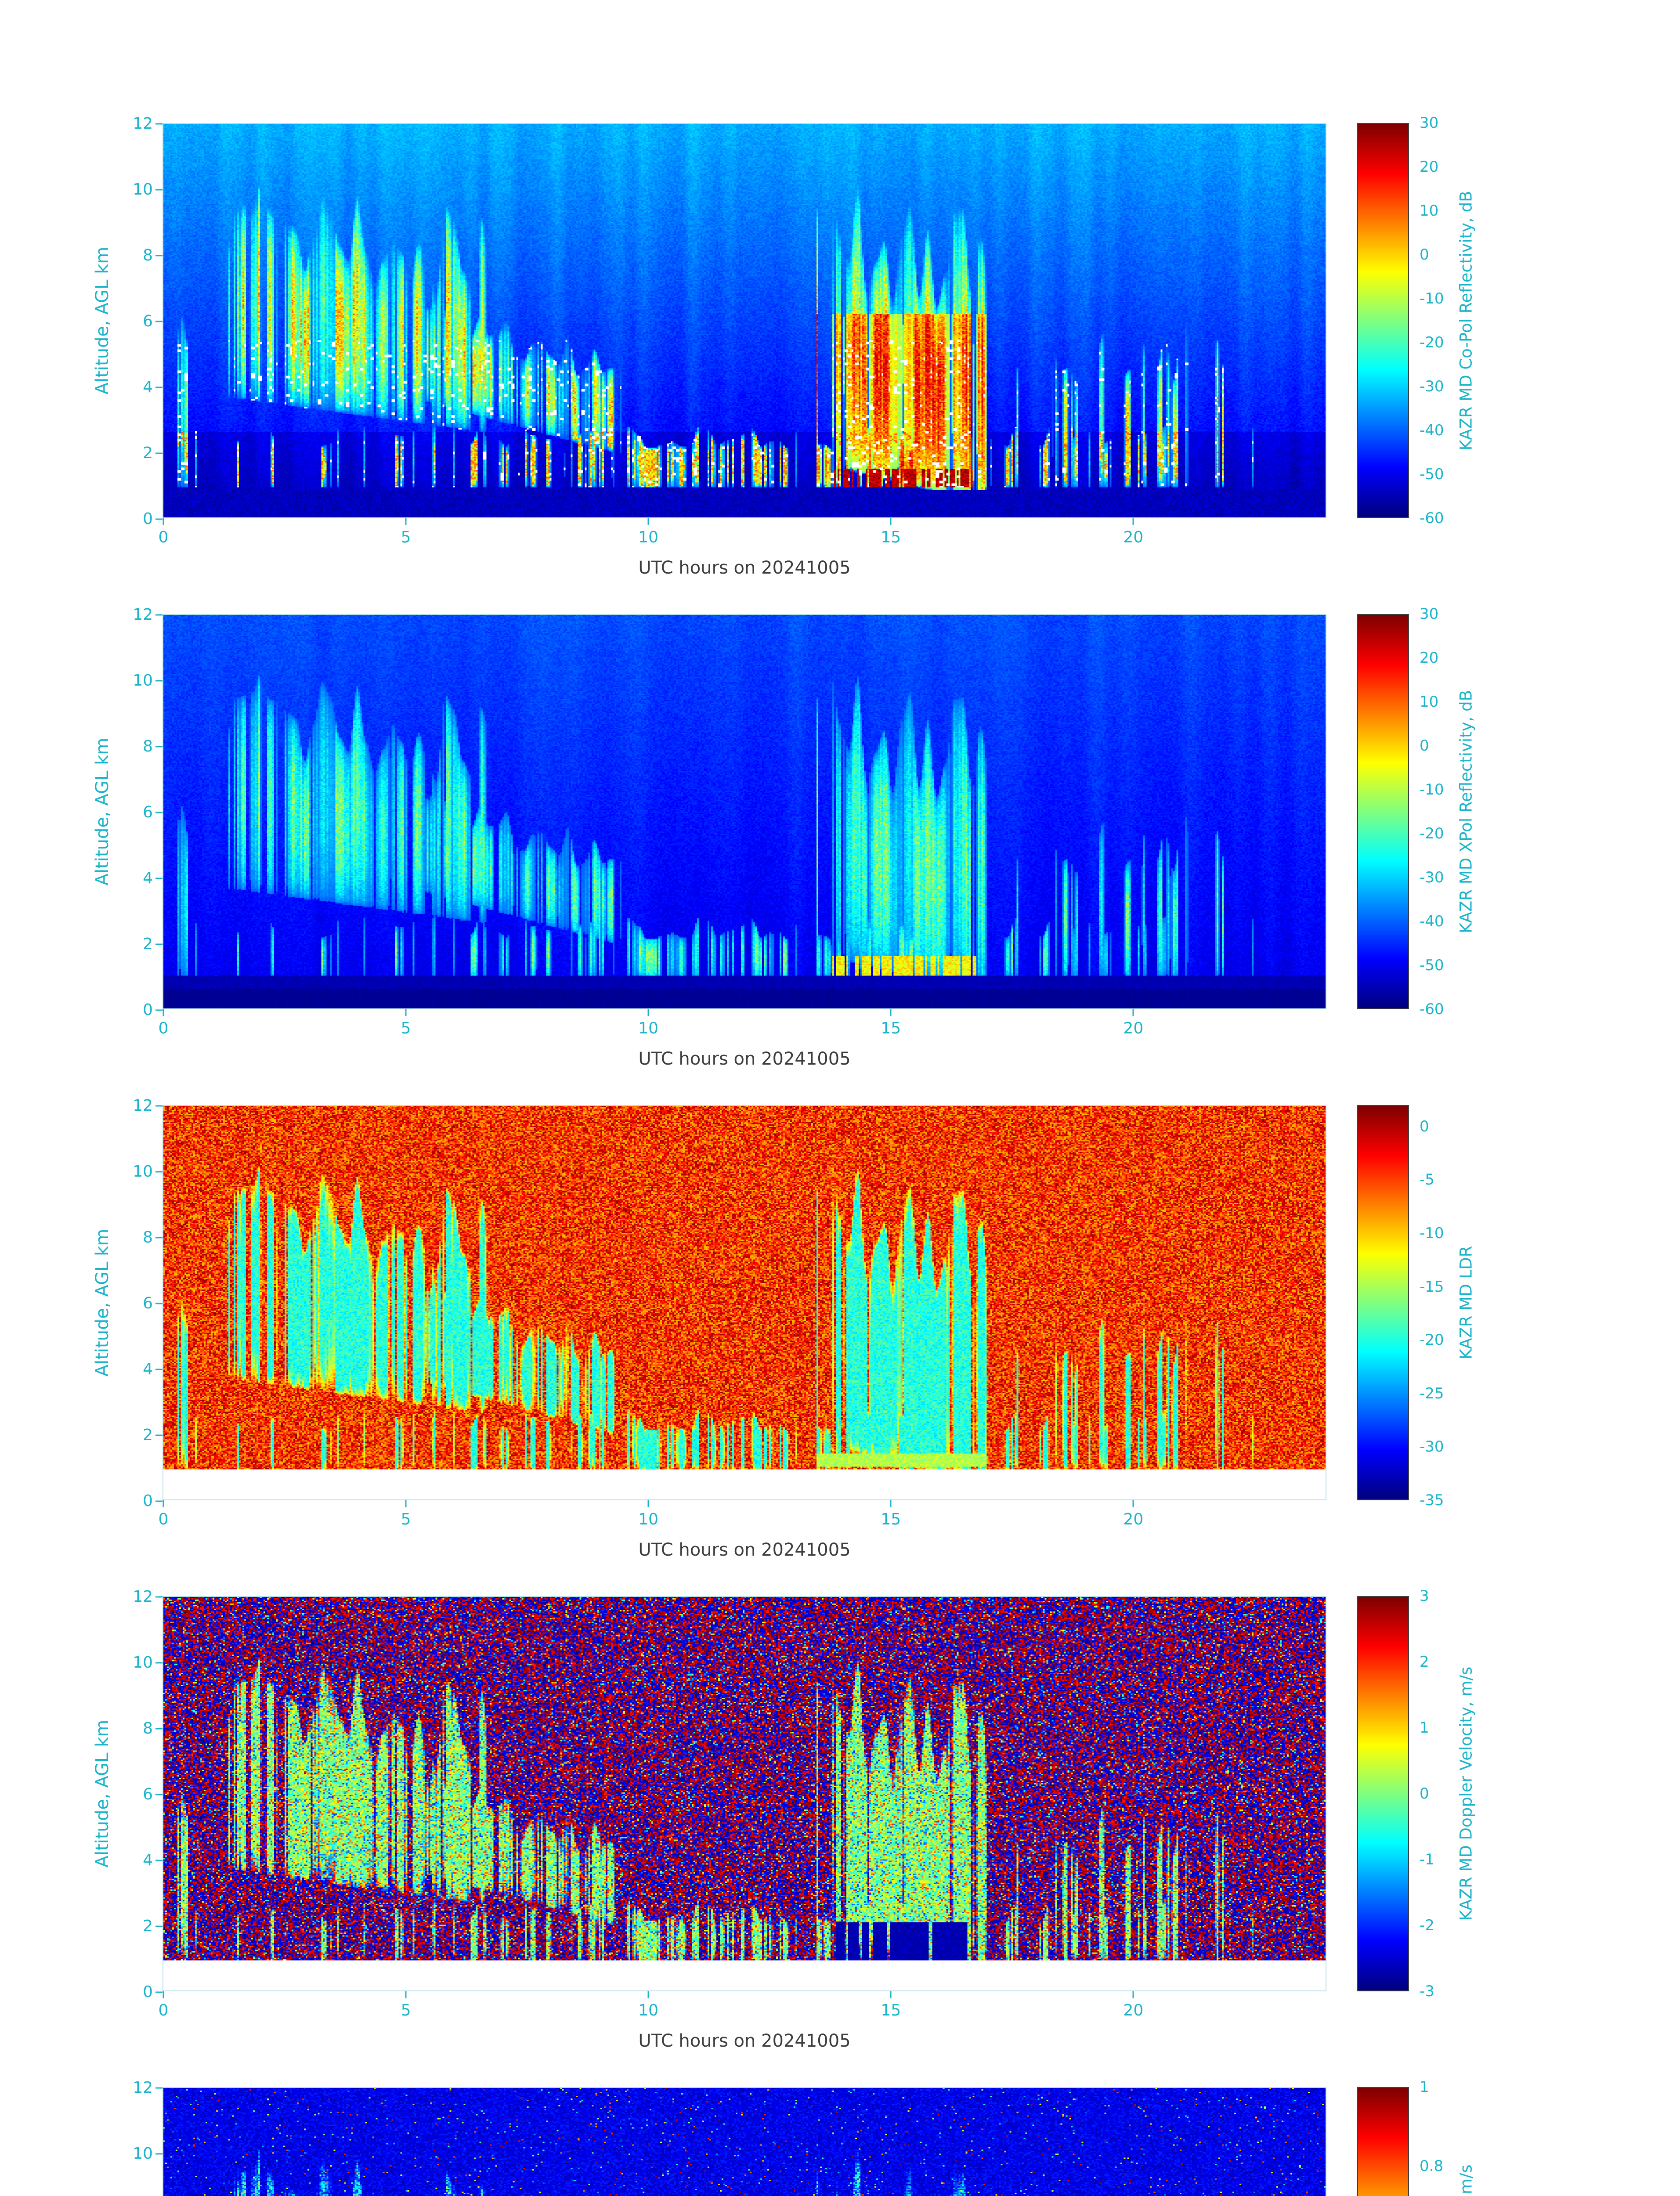 The width and height of the screenshot is (1680, 2196). I want to click on colorbar-title: KAZR MD Spectral Width, m/s, so click(1466, 2180).